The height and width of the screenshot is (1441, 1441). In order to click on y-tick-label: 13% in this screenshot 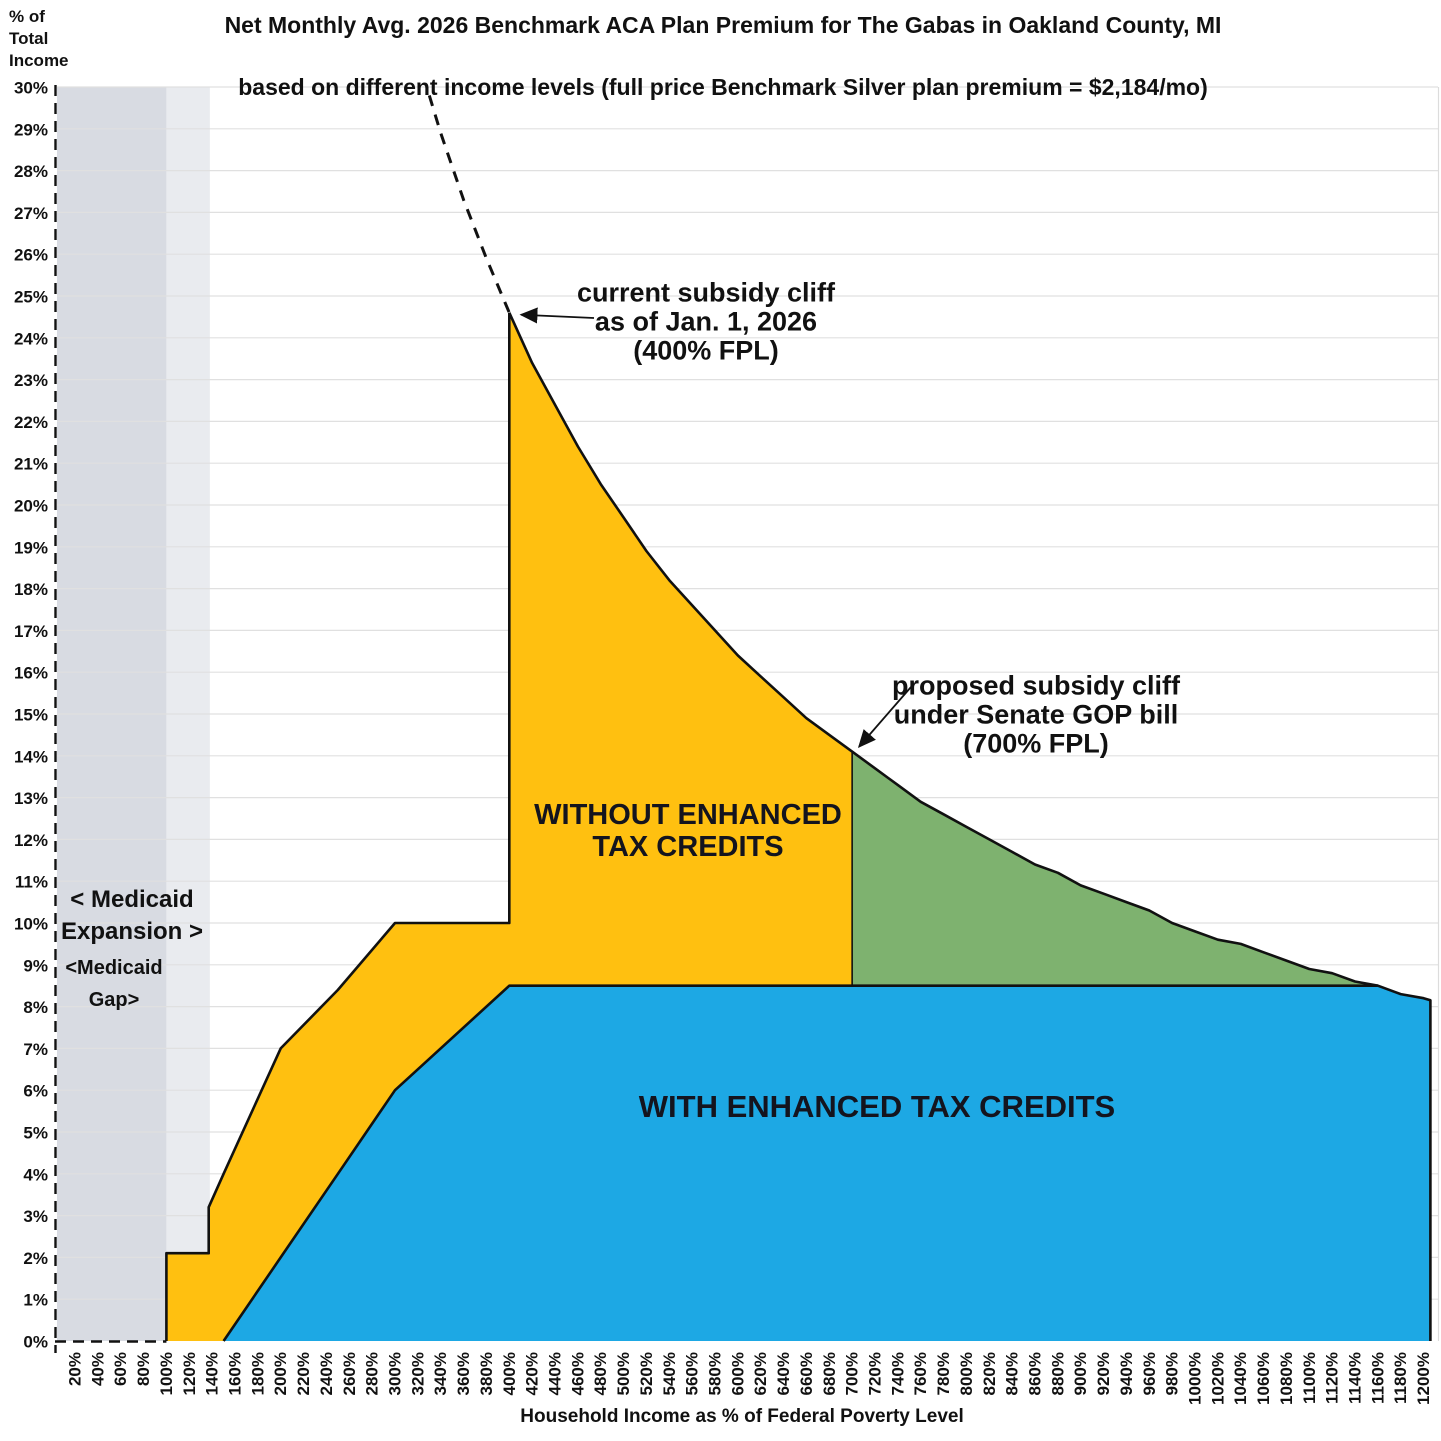, I will do `click(31, 798)`.